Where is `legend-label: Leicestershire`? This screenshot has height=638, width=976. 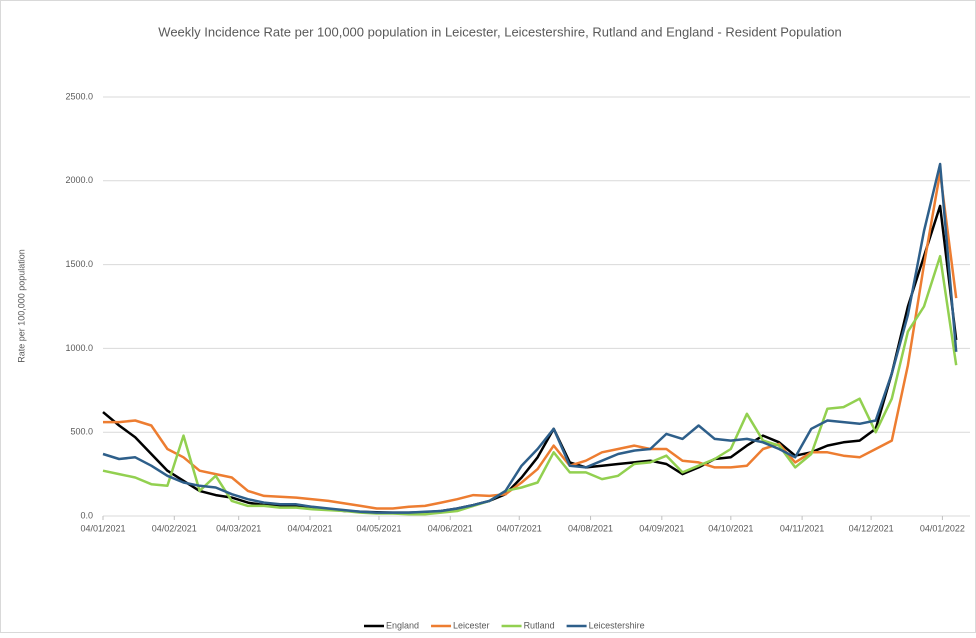 legend-label: Leicestershire is located at coordinates (617, 625).